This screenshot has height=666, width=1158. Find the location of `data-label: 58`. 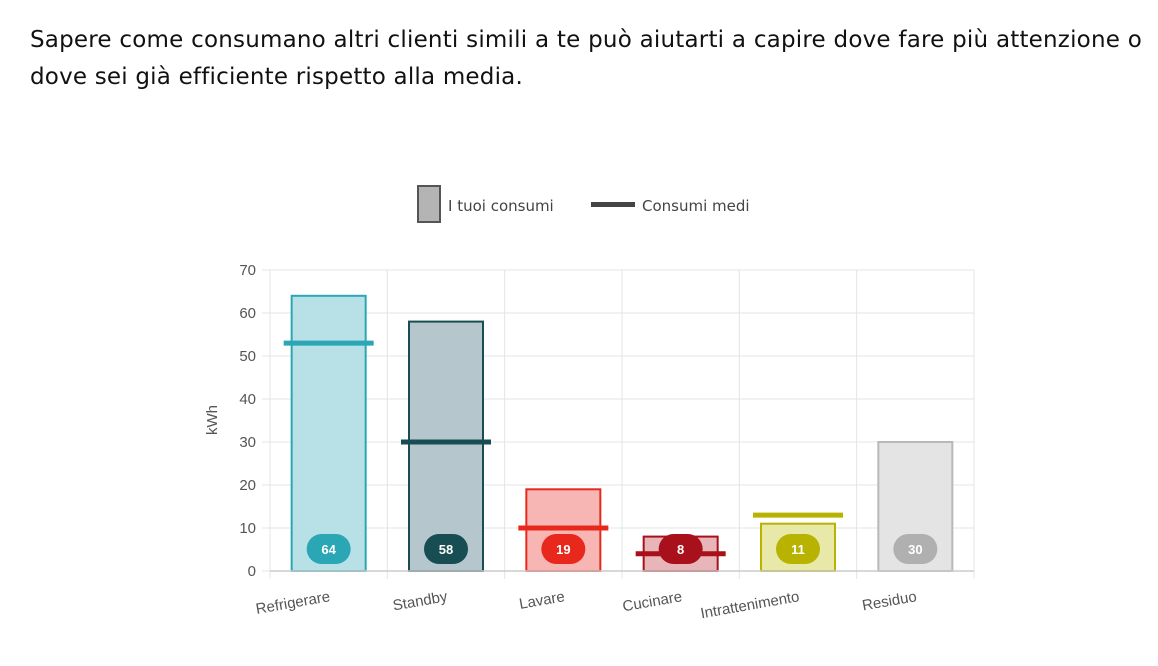

data-label: 58 is located at coordinates (446, 549).